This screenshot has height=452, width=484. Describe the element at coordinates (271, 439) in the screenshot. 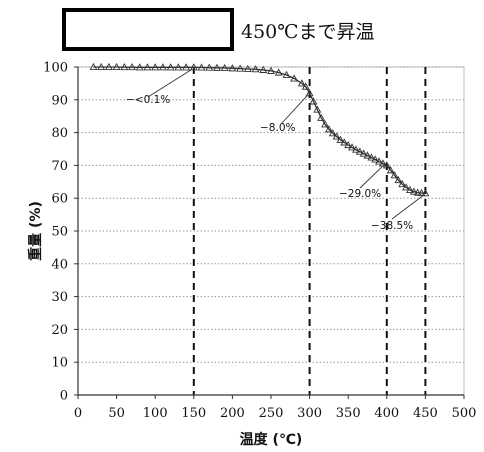

I see `x-axis-label: 温度 (℃)` at that location.